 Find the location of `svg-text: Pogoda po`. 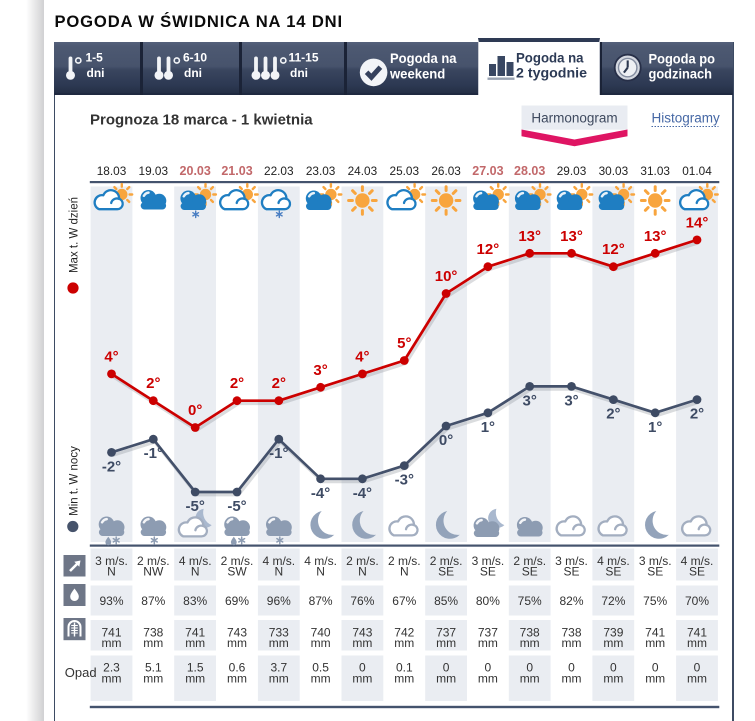

svg-text: Pogoda po is located at coordinates (682, 59).